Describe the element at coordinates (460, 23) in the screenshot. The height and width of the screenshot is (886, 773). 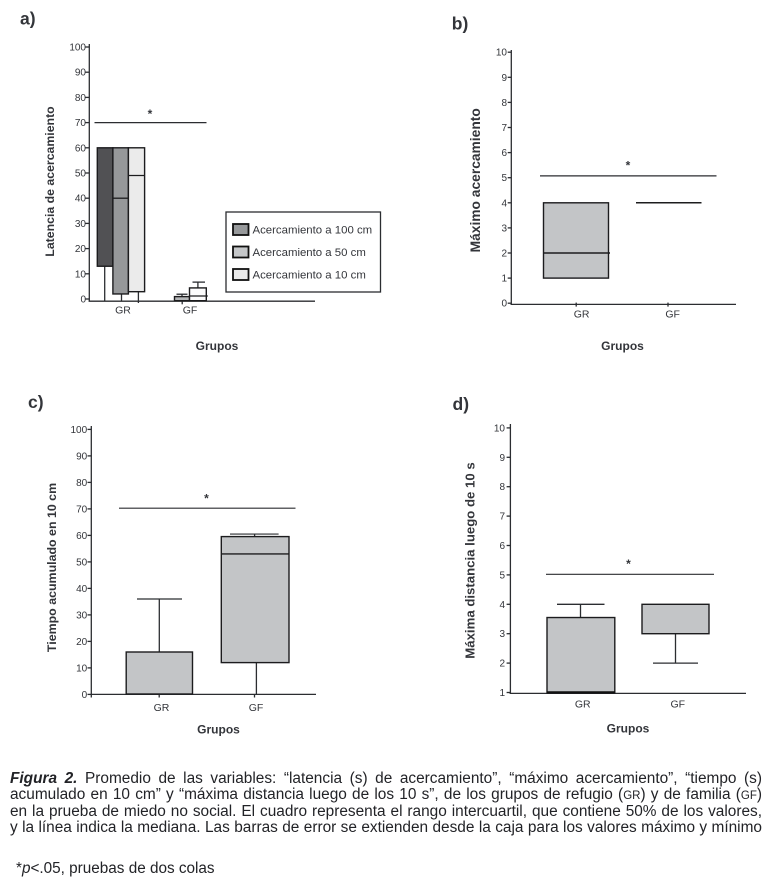
I see `svg-text: b)` at that location.